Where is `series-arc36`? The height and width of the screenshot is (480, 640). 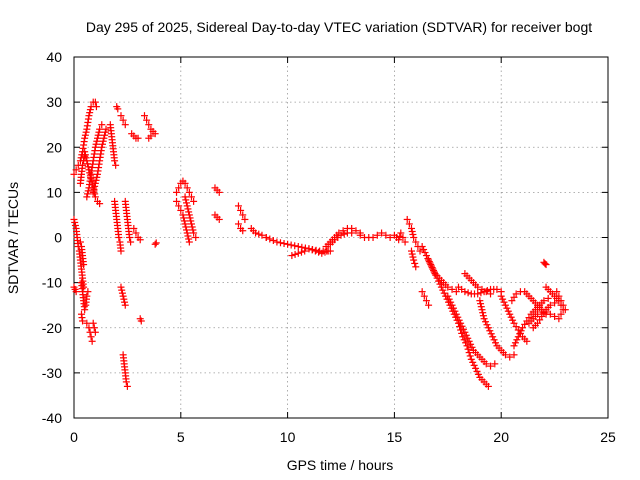 series-arc36 is located at coordinates (310, 252).